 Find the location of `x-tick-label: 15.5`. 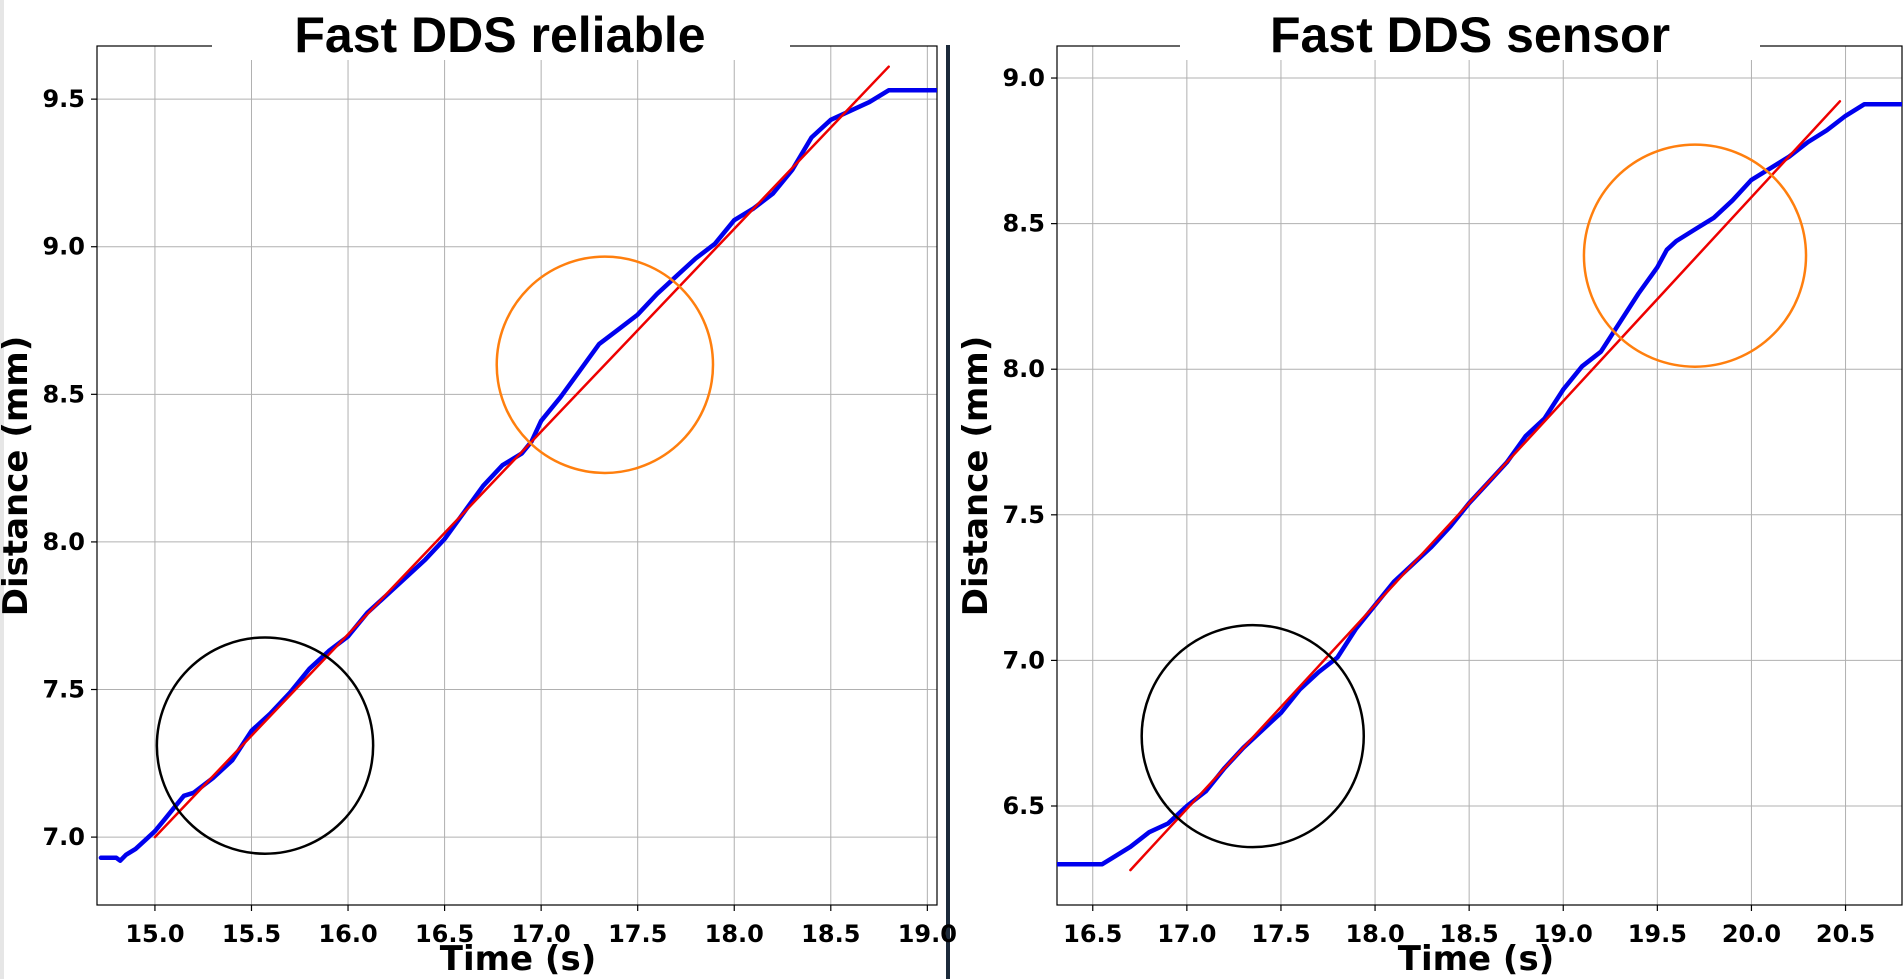

x-tick-label: 15.5 is located at coordinates (251, 934).